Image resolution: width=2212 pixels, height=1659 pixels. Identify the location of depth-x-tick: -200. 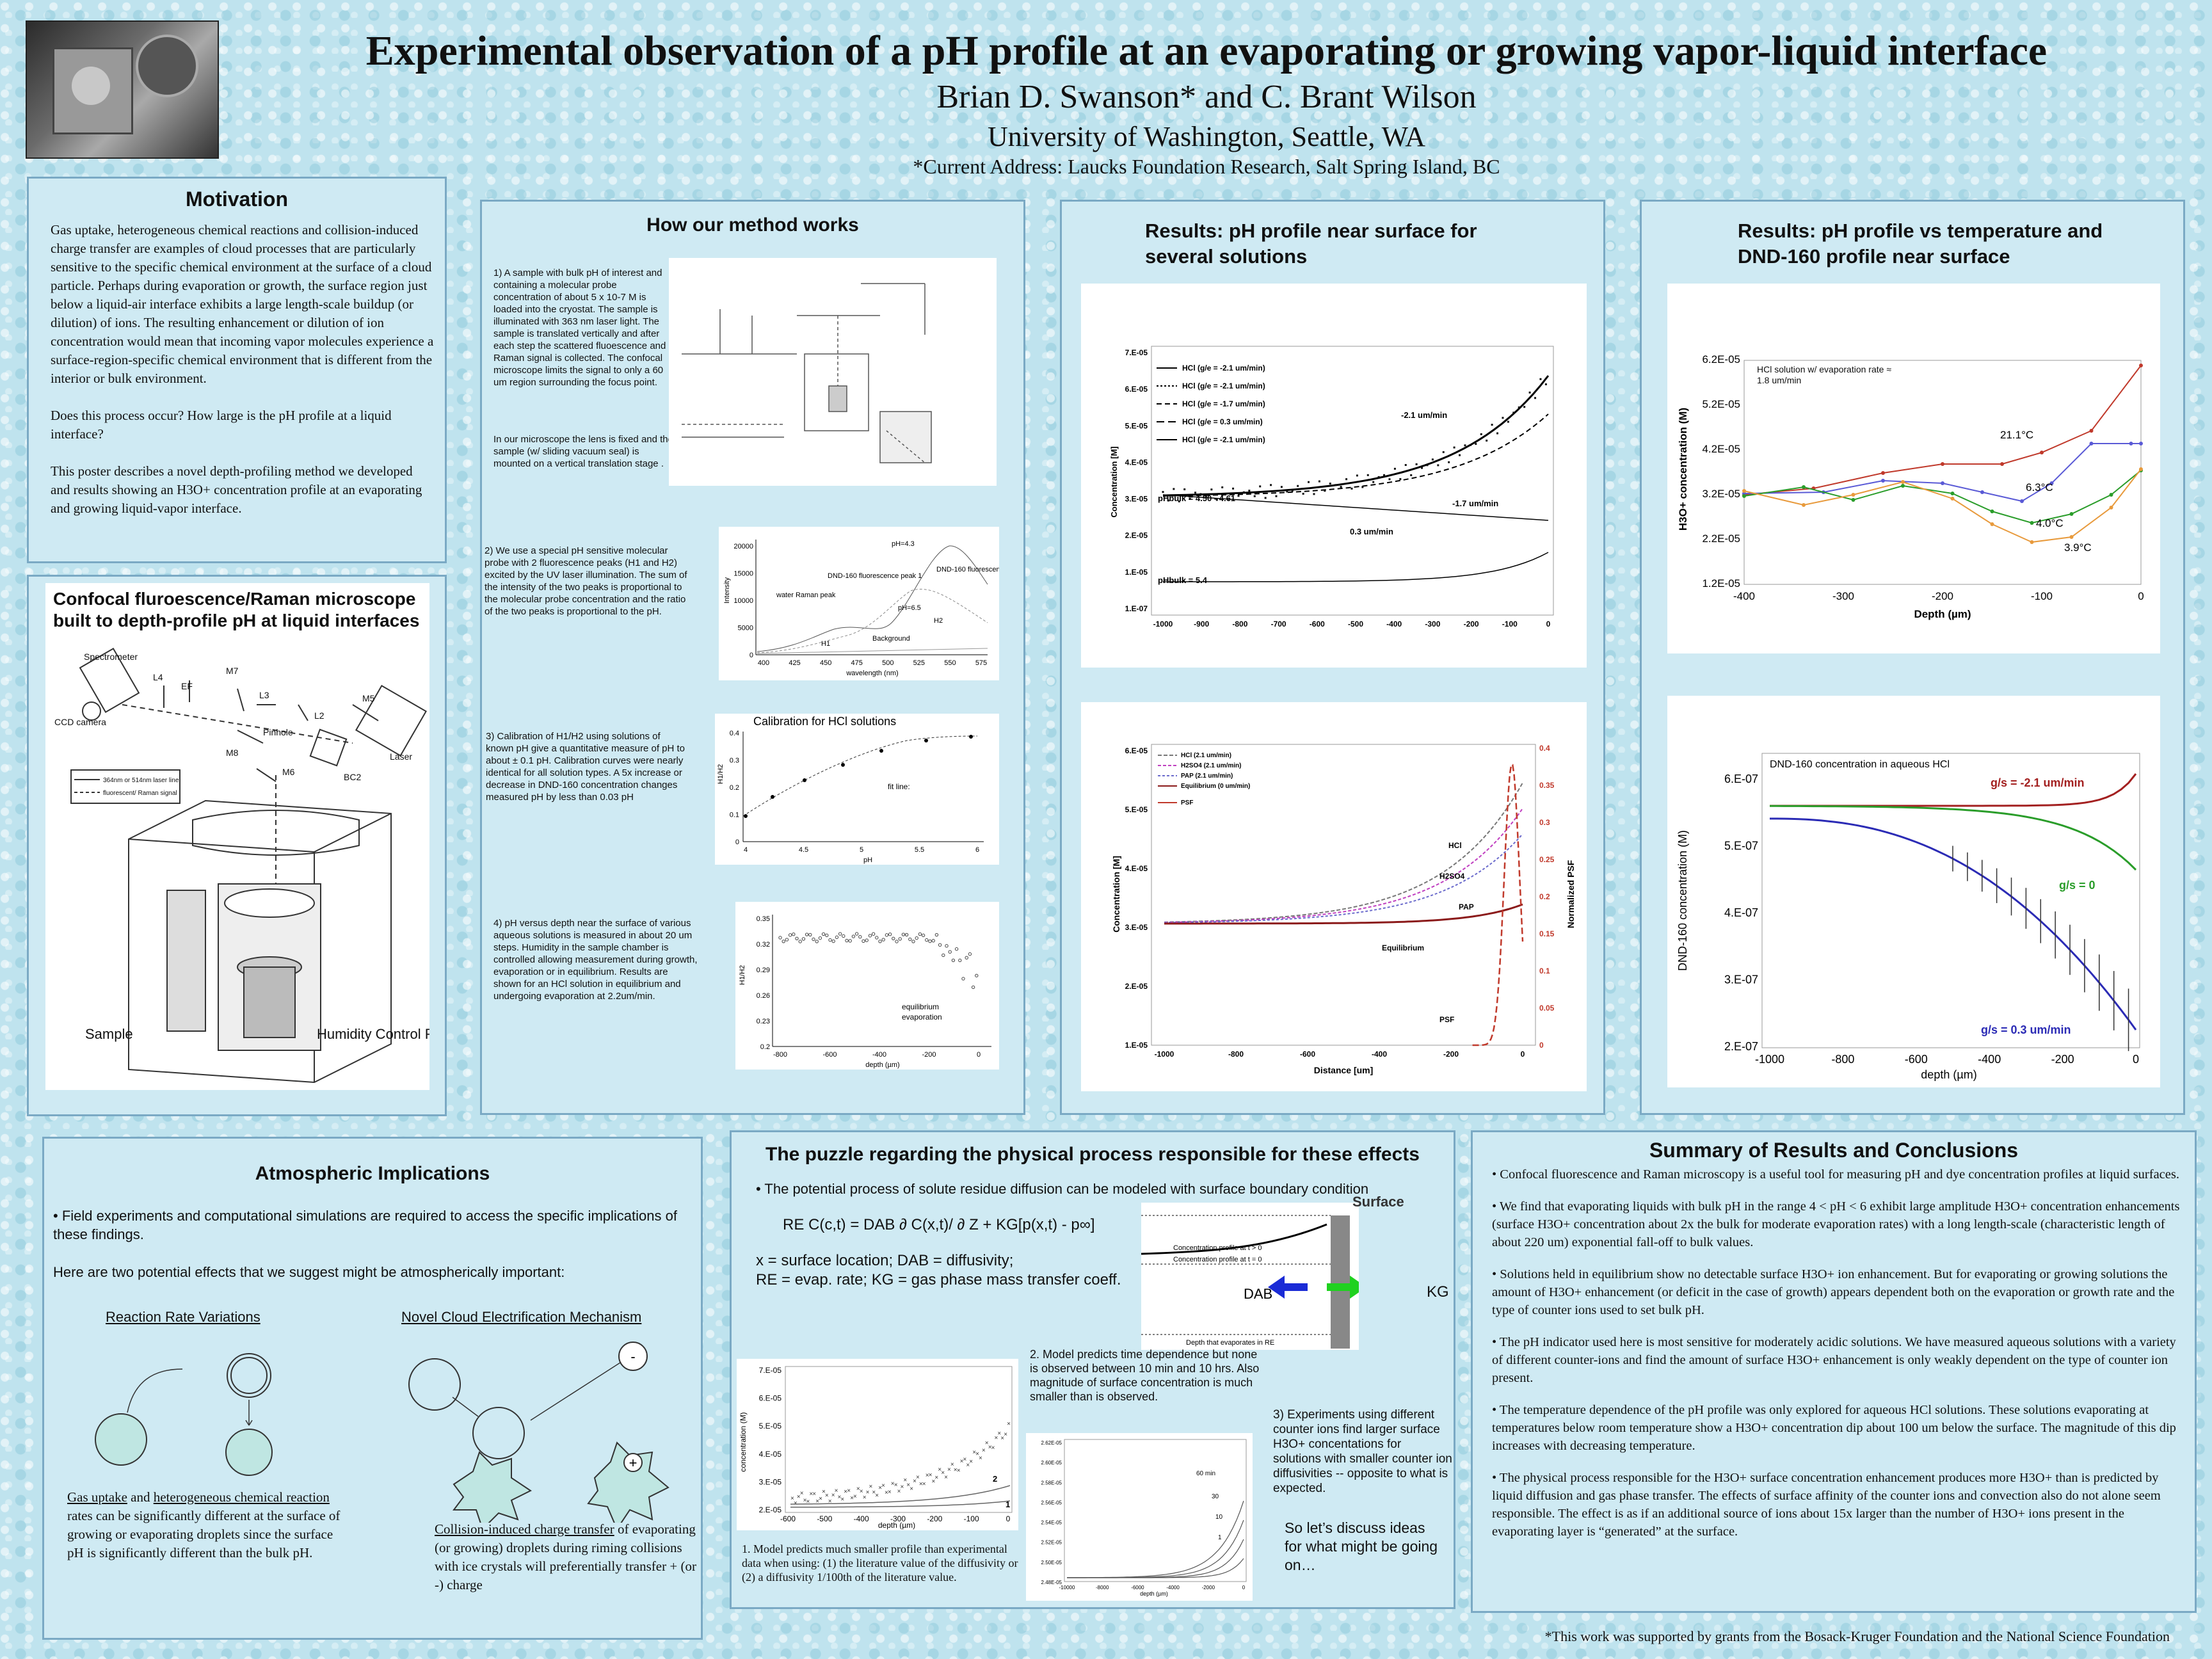
(929, 1055).